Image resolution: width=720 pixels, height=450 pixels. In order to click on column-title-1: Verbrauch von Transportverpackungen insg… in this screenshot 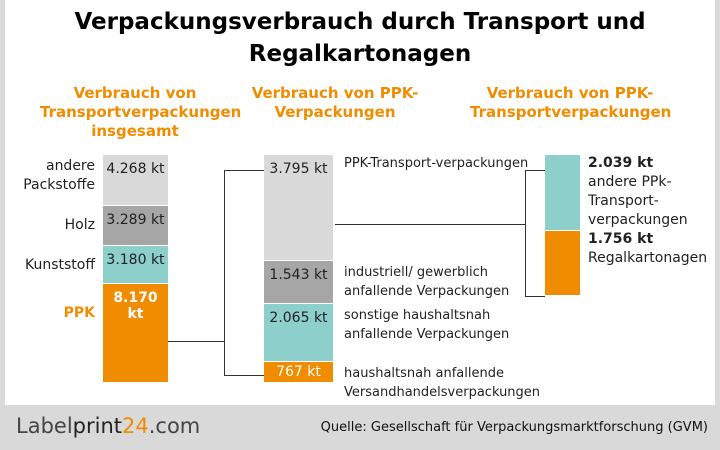, I will do `click(141, 112)`.